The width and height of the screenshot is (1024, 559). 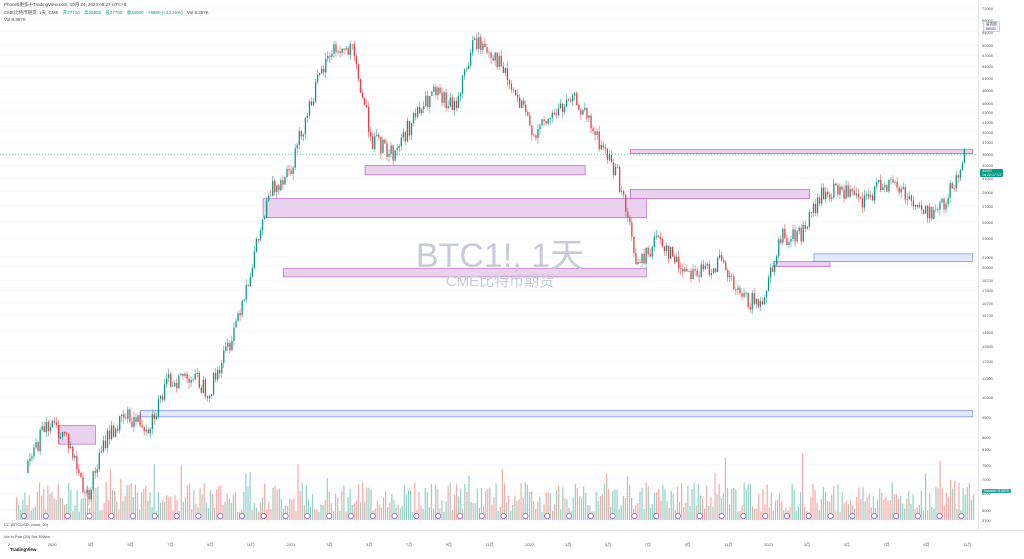 What do you see at coordinates (90, 544) in the screenshot?
I see `time-tick-label: 3月` at bounding box center [90, 544].